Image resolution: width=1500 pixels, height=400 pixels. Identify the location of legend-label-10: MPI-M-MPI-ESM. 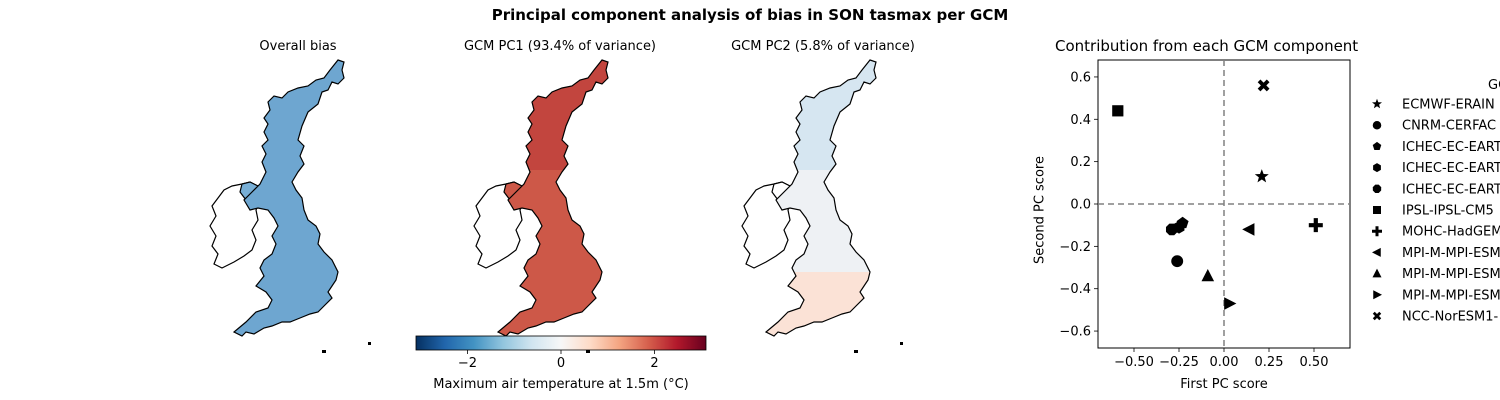
(1451, 295).